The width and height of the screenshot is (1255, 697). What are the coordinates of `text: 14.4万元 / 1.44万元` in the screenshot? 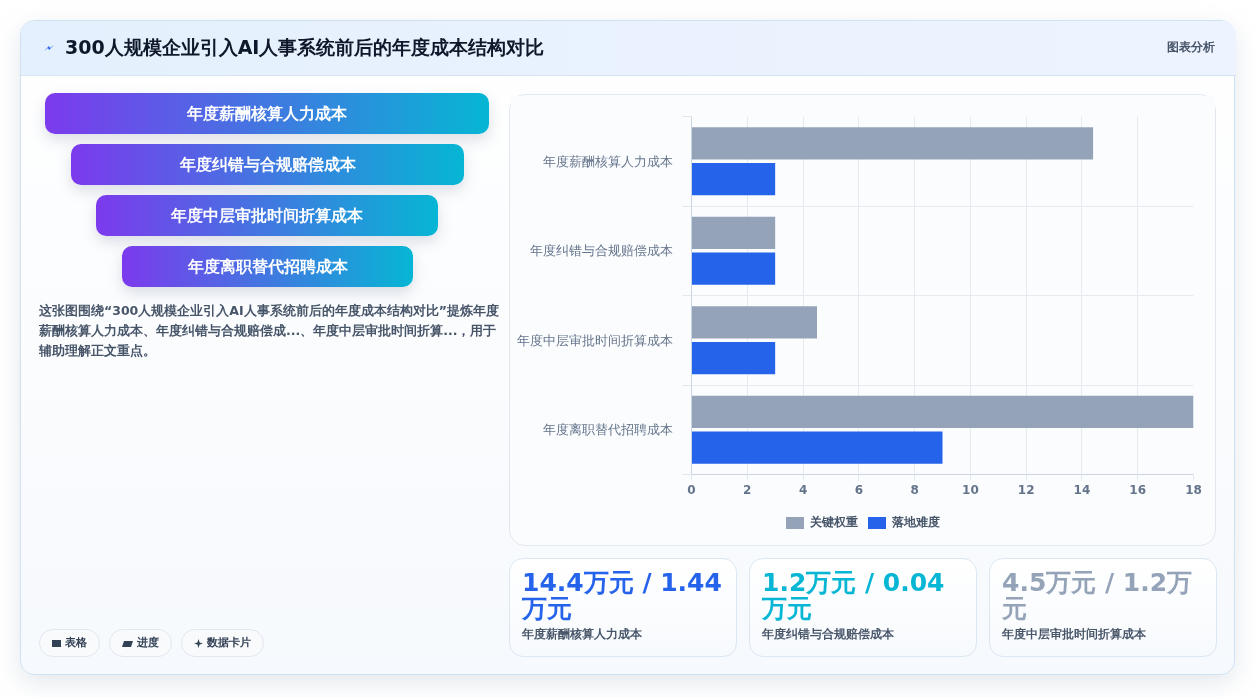 It's located at (622, 595).